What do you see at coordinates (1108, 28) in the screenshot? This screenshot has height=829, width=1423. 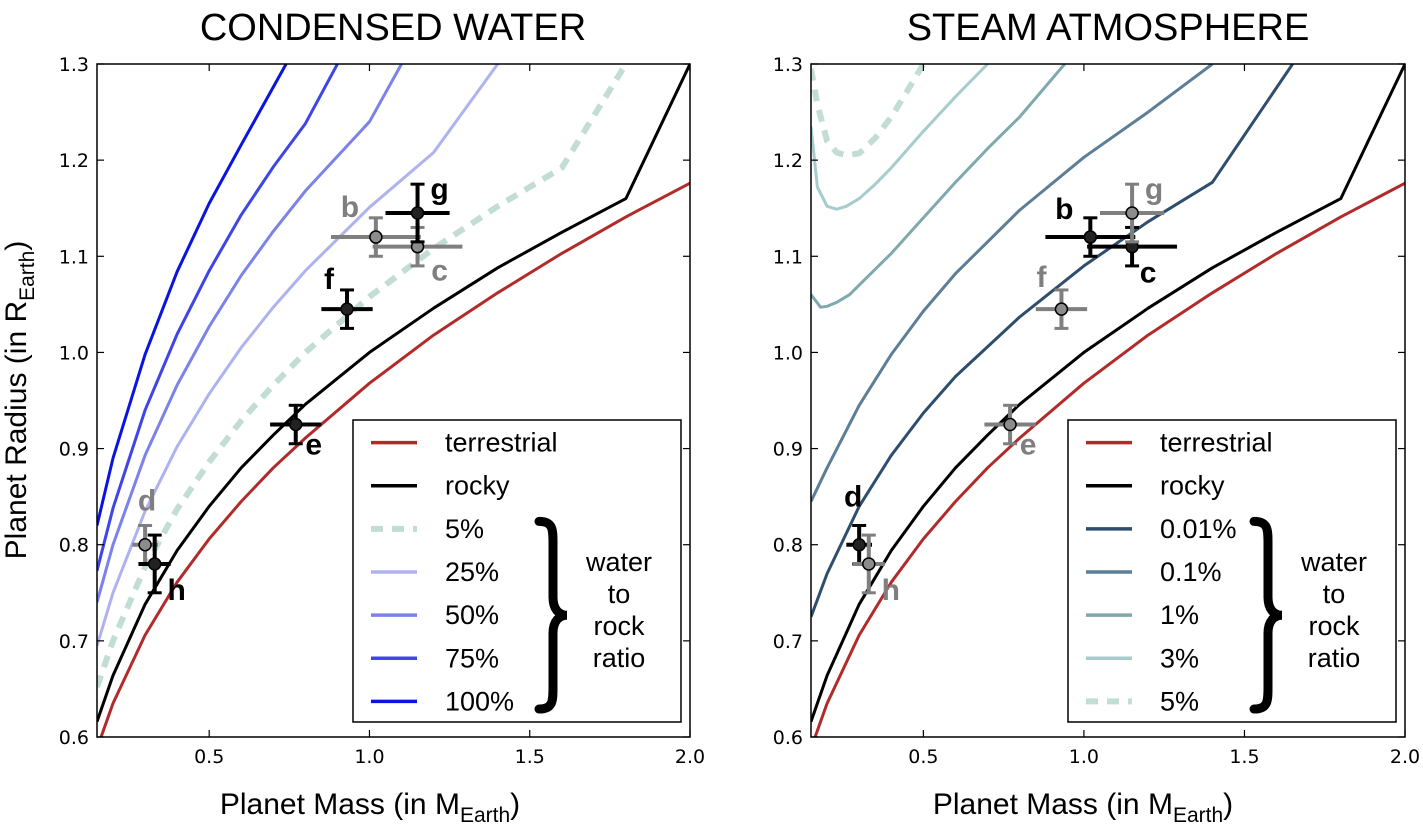 I see `chart-title: STEAM ATMOSPHERE` at bounding box center [1108, 28].